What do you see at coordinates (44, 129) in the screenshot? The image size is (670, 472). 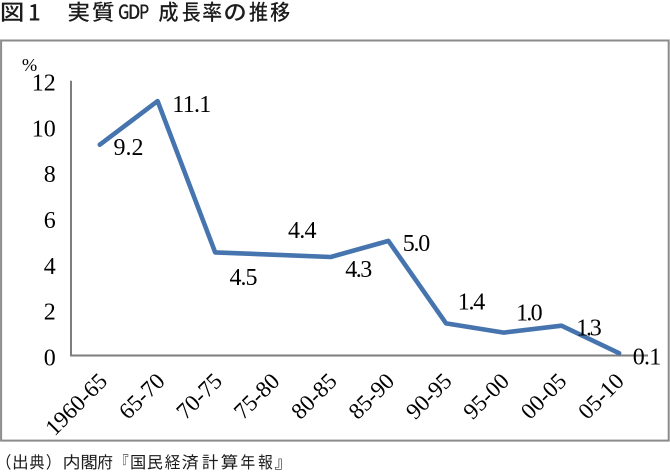 I see `svg-text: 10` at bounding box center [44, 129].